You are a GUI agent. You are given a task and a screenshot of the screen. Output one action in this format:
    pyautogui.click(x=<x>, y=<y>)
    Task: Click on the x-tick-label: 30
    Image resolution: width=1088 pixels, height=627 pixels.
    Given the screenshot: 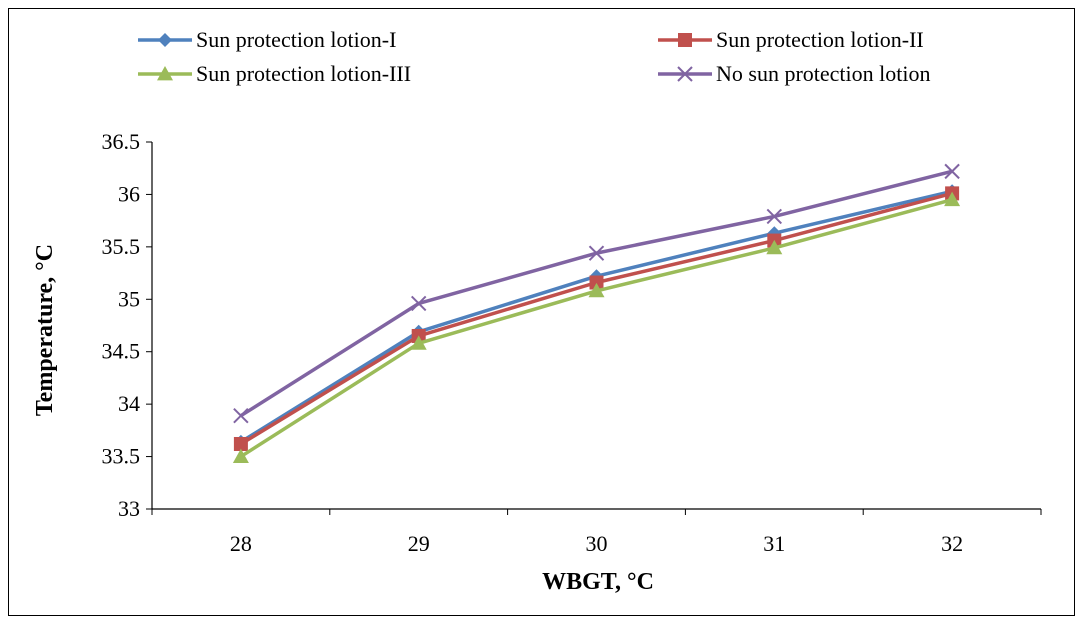 What is the action you would take?
    pyautogui.click(x=597, y=543)
    